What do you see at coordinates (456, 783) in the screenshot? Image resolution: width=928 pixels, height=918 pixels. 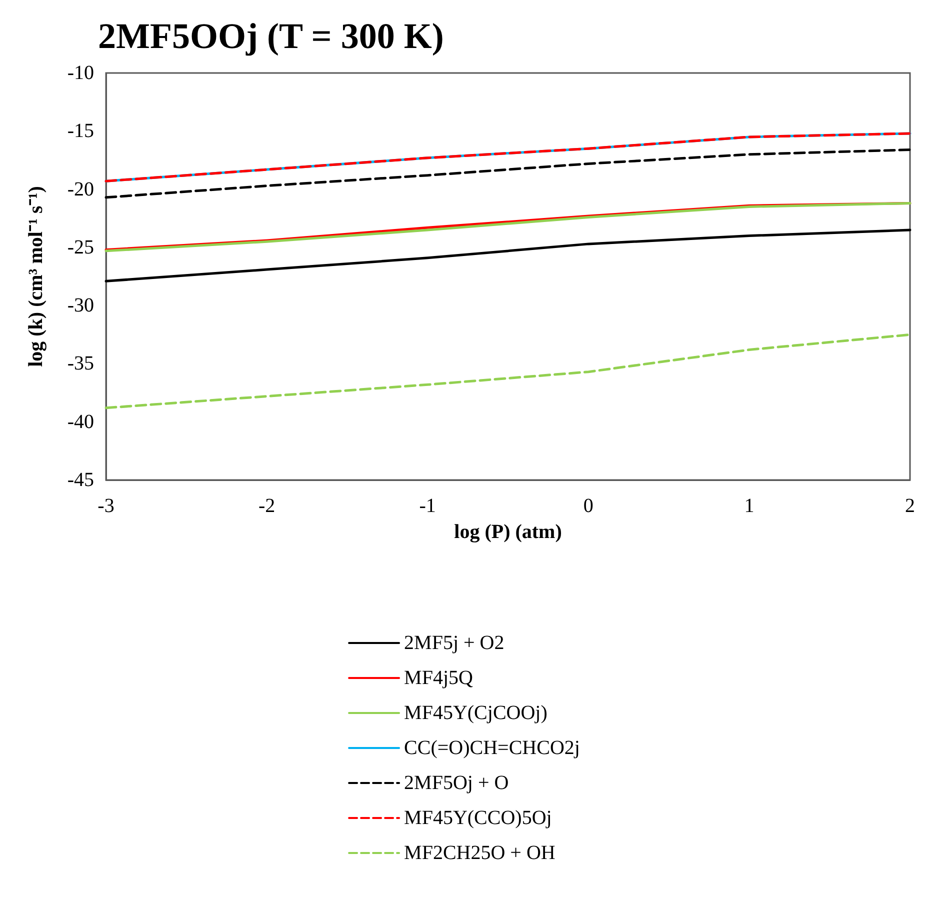 I see `legend-label: 2MF5Oj + O` at bounding box center [456, 783].